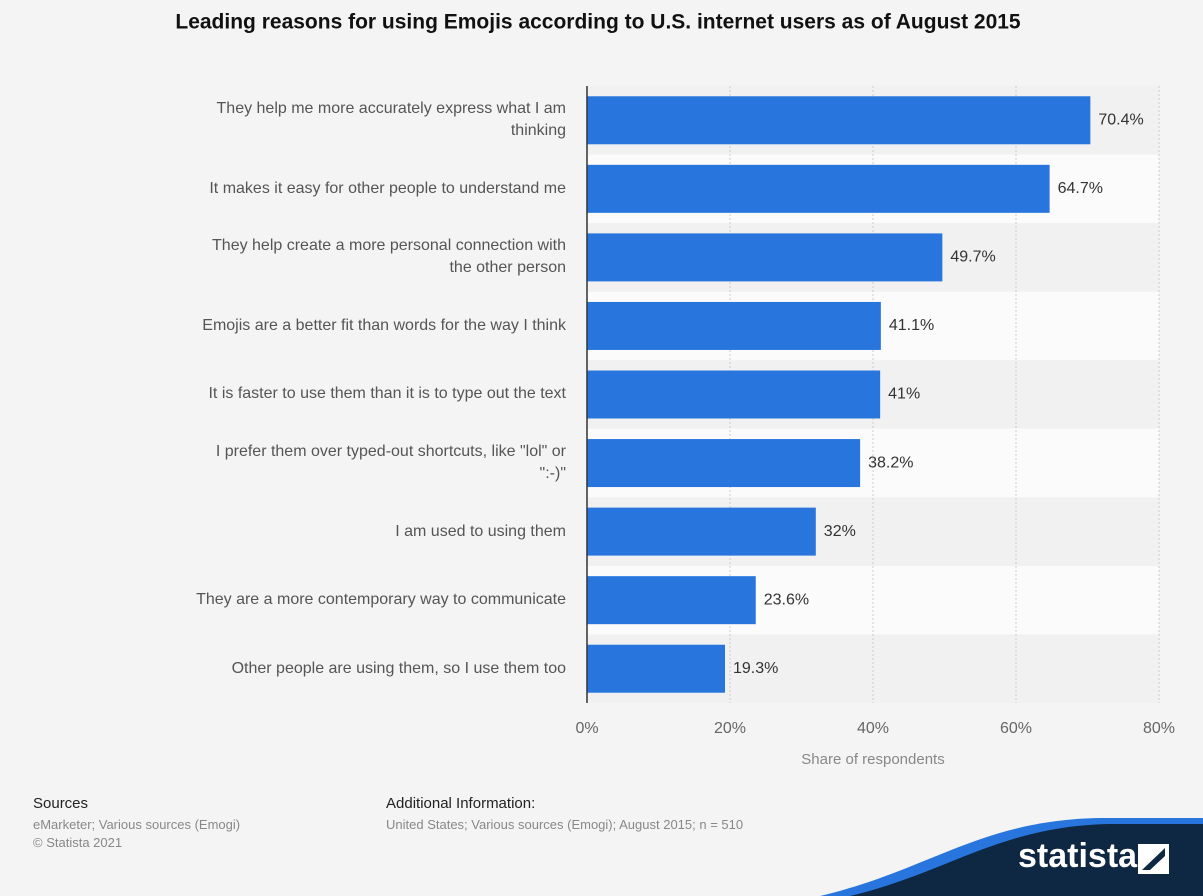  Describe the element at coordinates (890, 462) in the screenshot. I see `value-label: 38.2%` at that location.